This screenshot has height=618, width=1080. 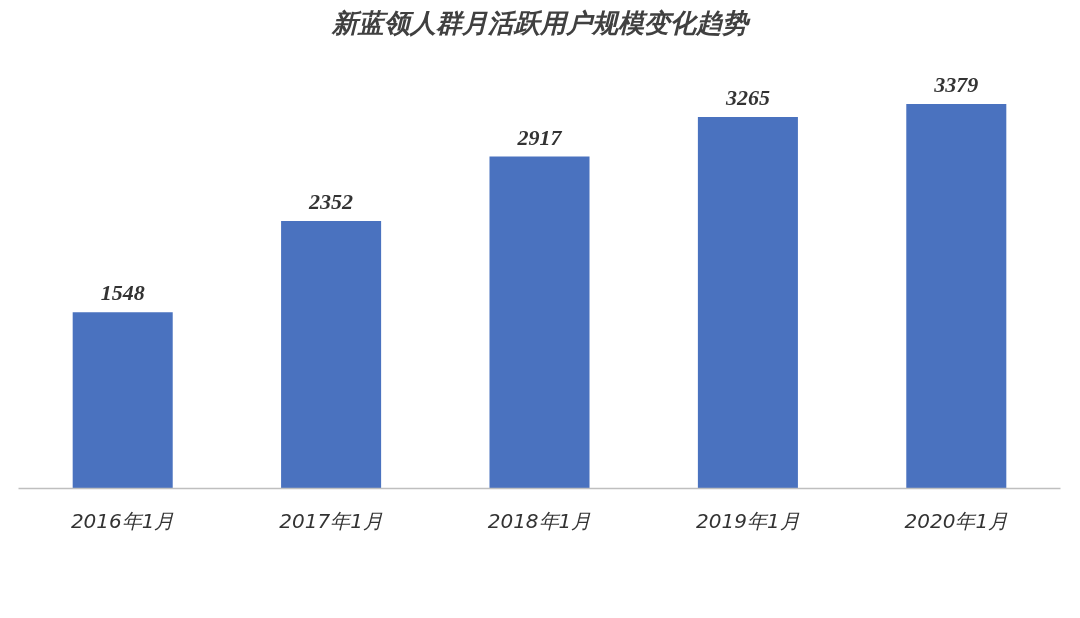 I want to click on x-tick-label: 2016年1月, so click(x=122, y=520).